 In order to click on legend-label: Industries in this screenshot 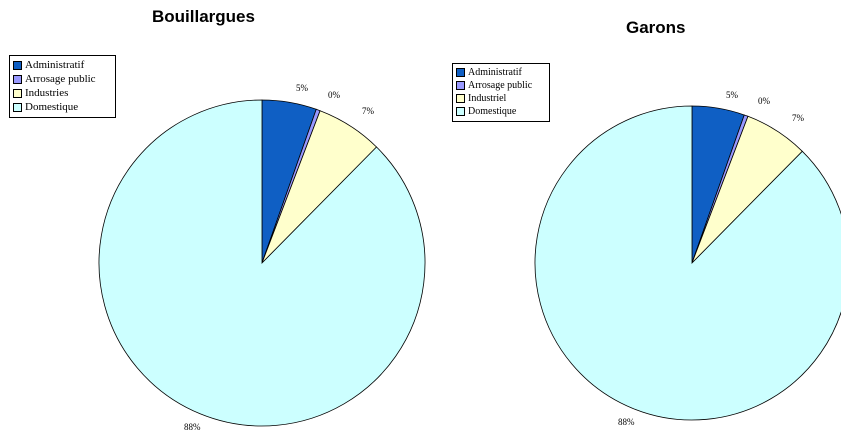, I will do `click(47, 93)`.